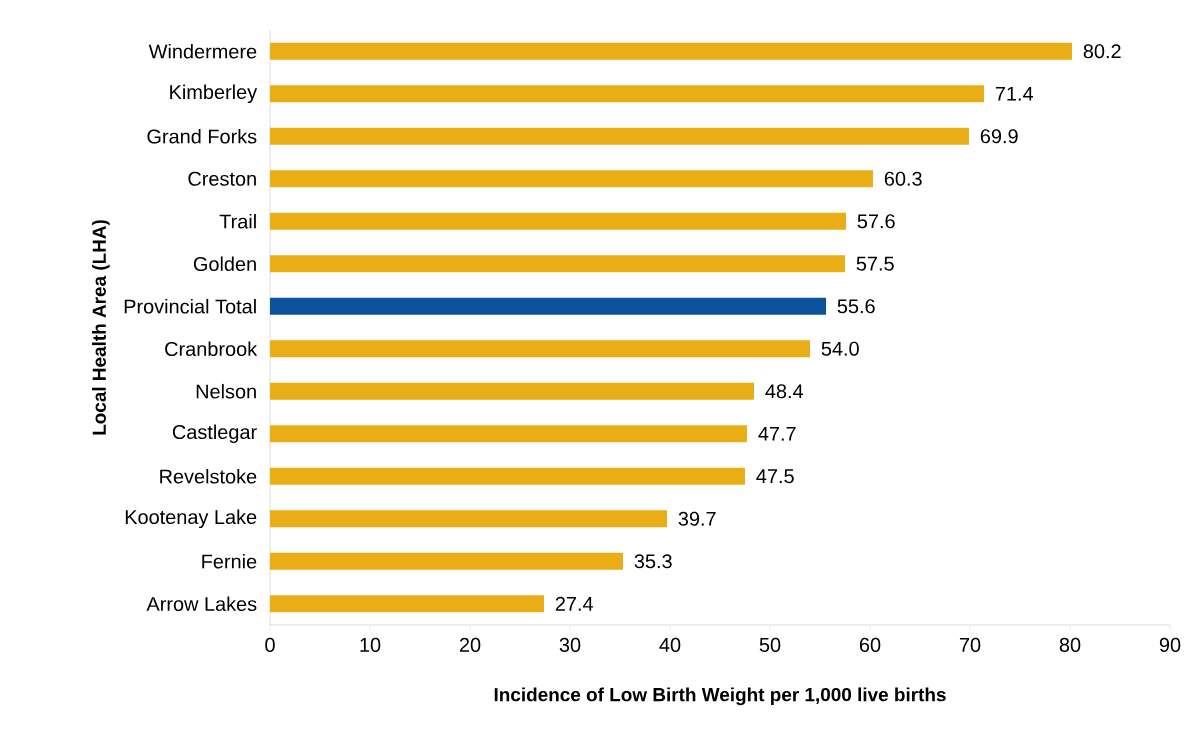 This screenshot has height=736, width=1194. Describe the element at coordinates (875, 263) in the screenshot. I see `data-label: 57.5` at that location.